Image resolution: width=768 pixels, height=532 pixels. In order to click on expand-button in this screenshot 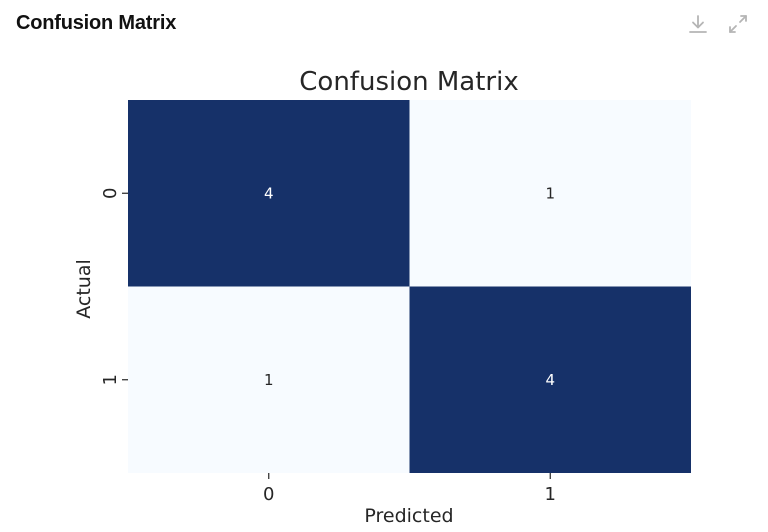, I will do `click(738, 24)`.